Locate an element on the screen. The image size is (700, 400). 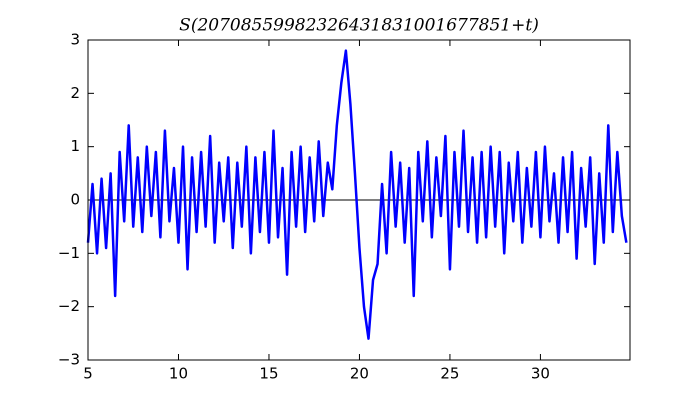
chart-title: S(20708559982326431831001677851+t) is located at coordinates (359, 26).